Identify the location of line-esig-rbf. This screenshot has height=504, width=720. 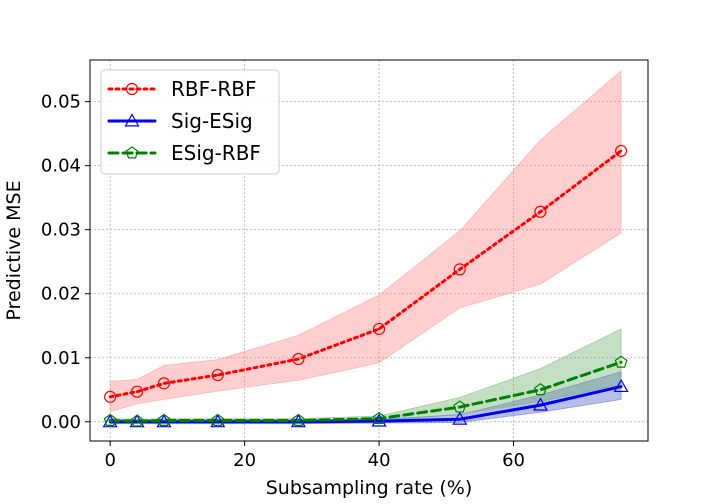
(365, 391).